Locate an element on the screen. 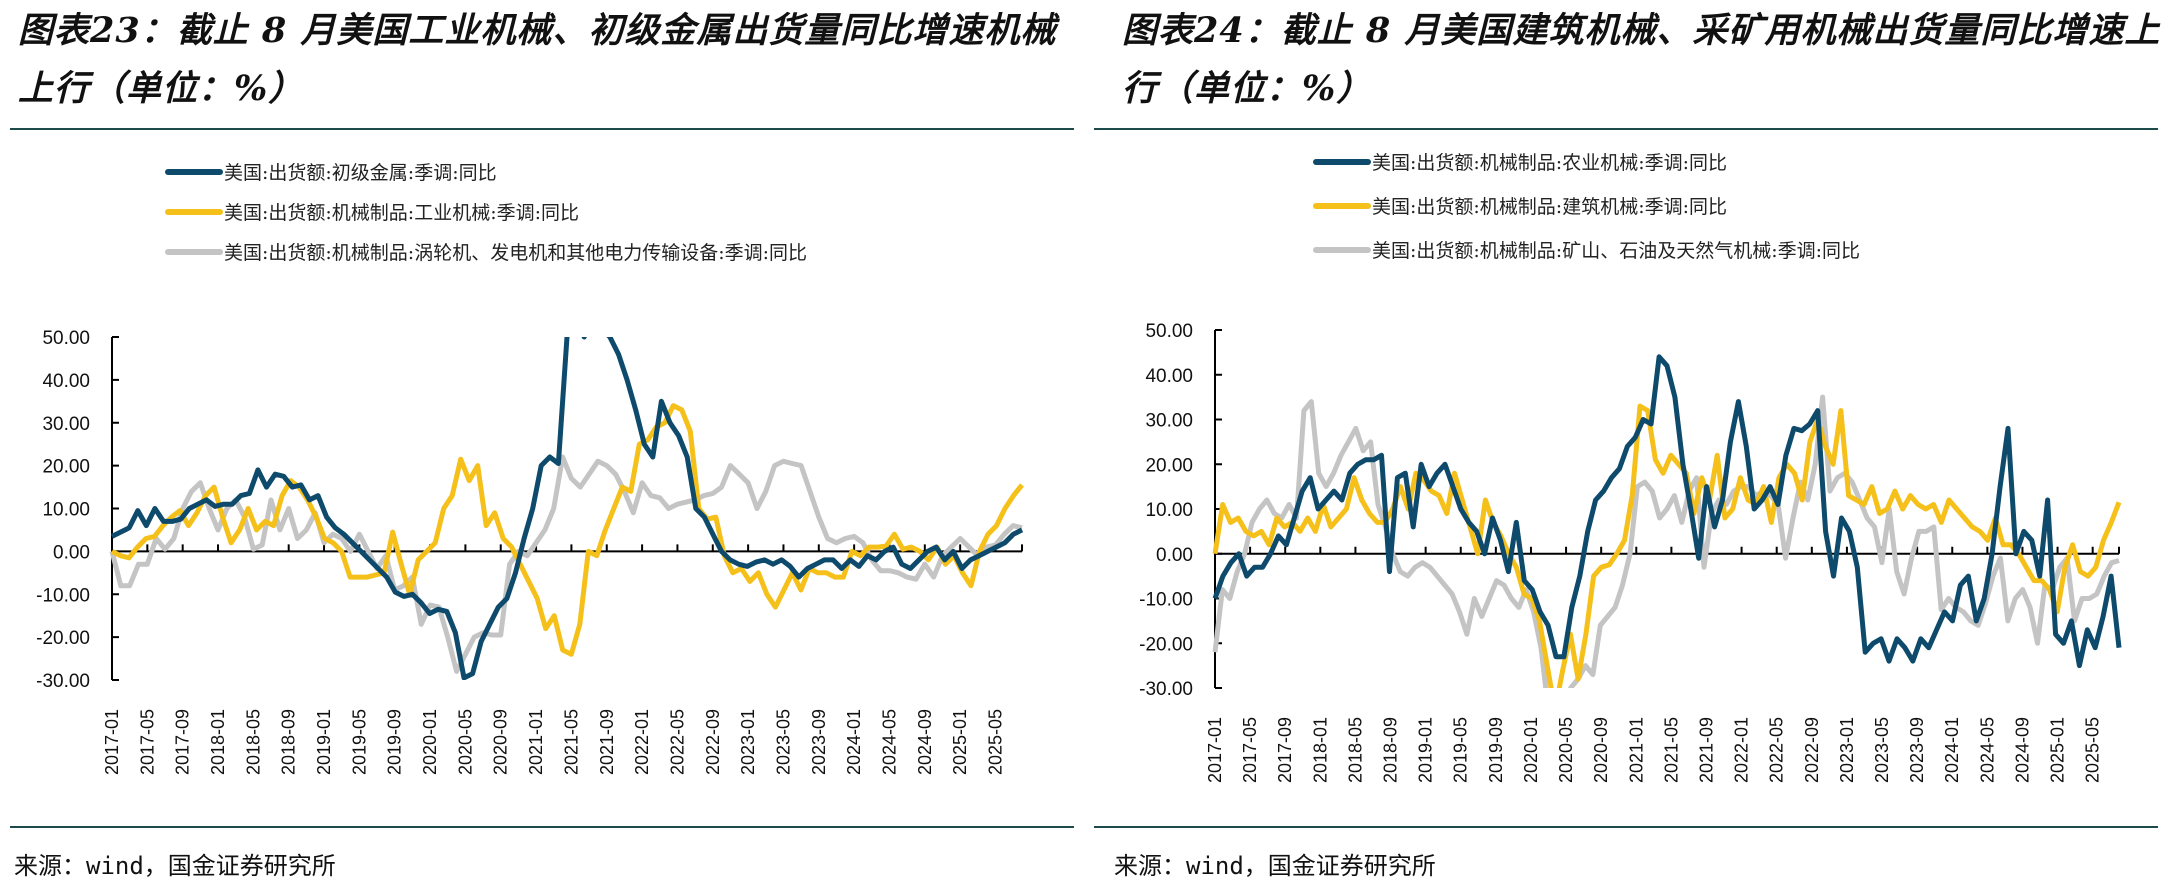  legend-item: 美国:出货额:机械制品:涡轮机、发电机和其他电力传输设备:季调:同比 is located at coordinates (486, 253).